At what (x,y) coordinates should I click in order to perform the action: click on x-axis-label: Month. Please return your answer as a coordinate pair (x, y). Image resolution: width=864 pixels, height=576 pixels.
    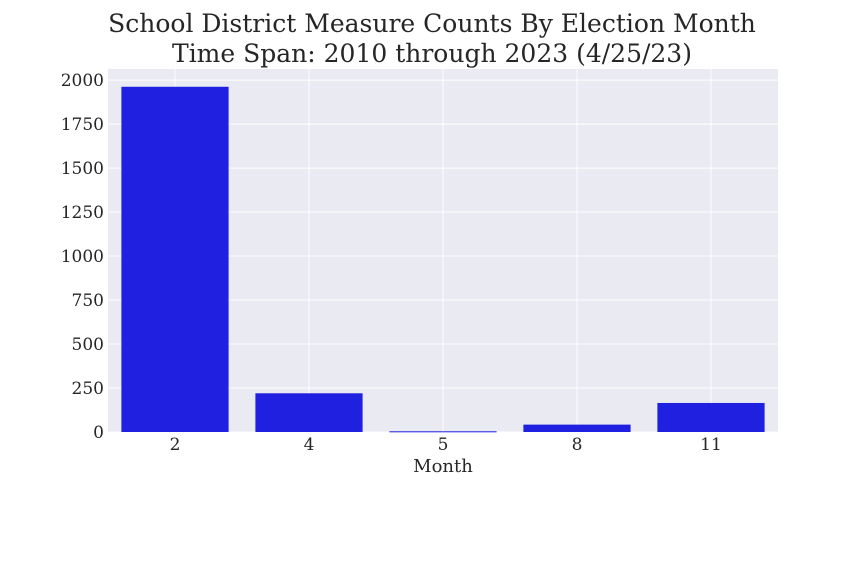
    Looking at the image, I should click on (443, 466).